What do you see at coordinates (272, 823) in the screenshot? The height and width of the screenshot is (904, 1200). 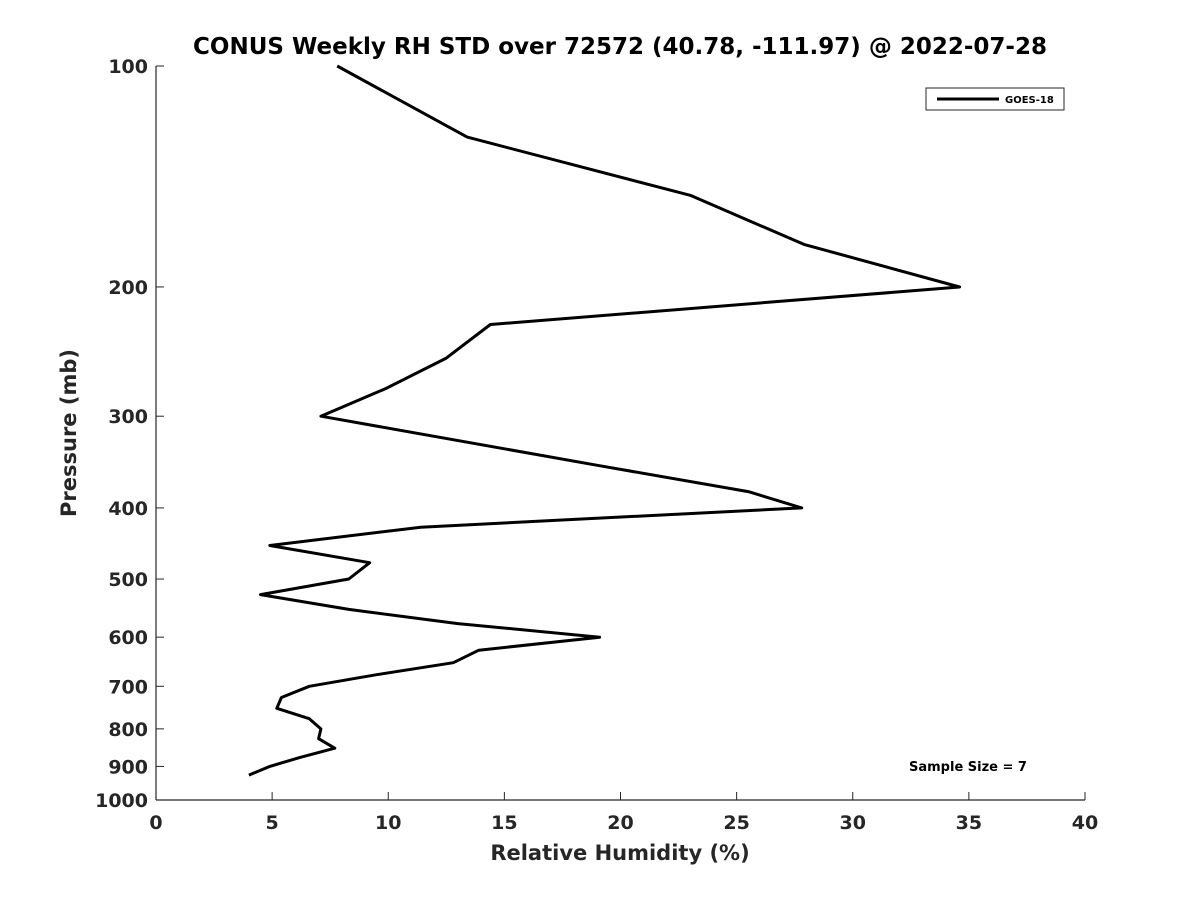 I see `x-tick-label: 5` at bounding box center [272, 823].